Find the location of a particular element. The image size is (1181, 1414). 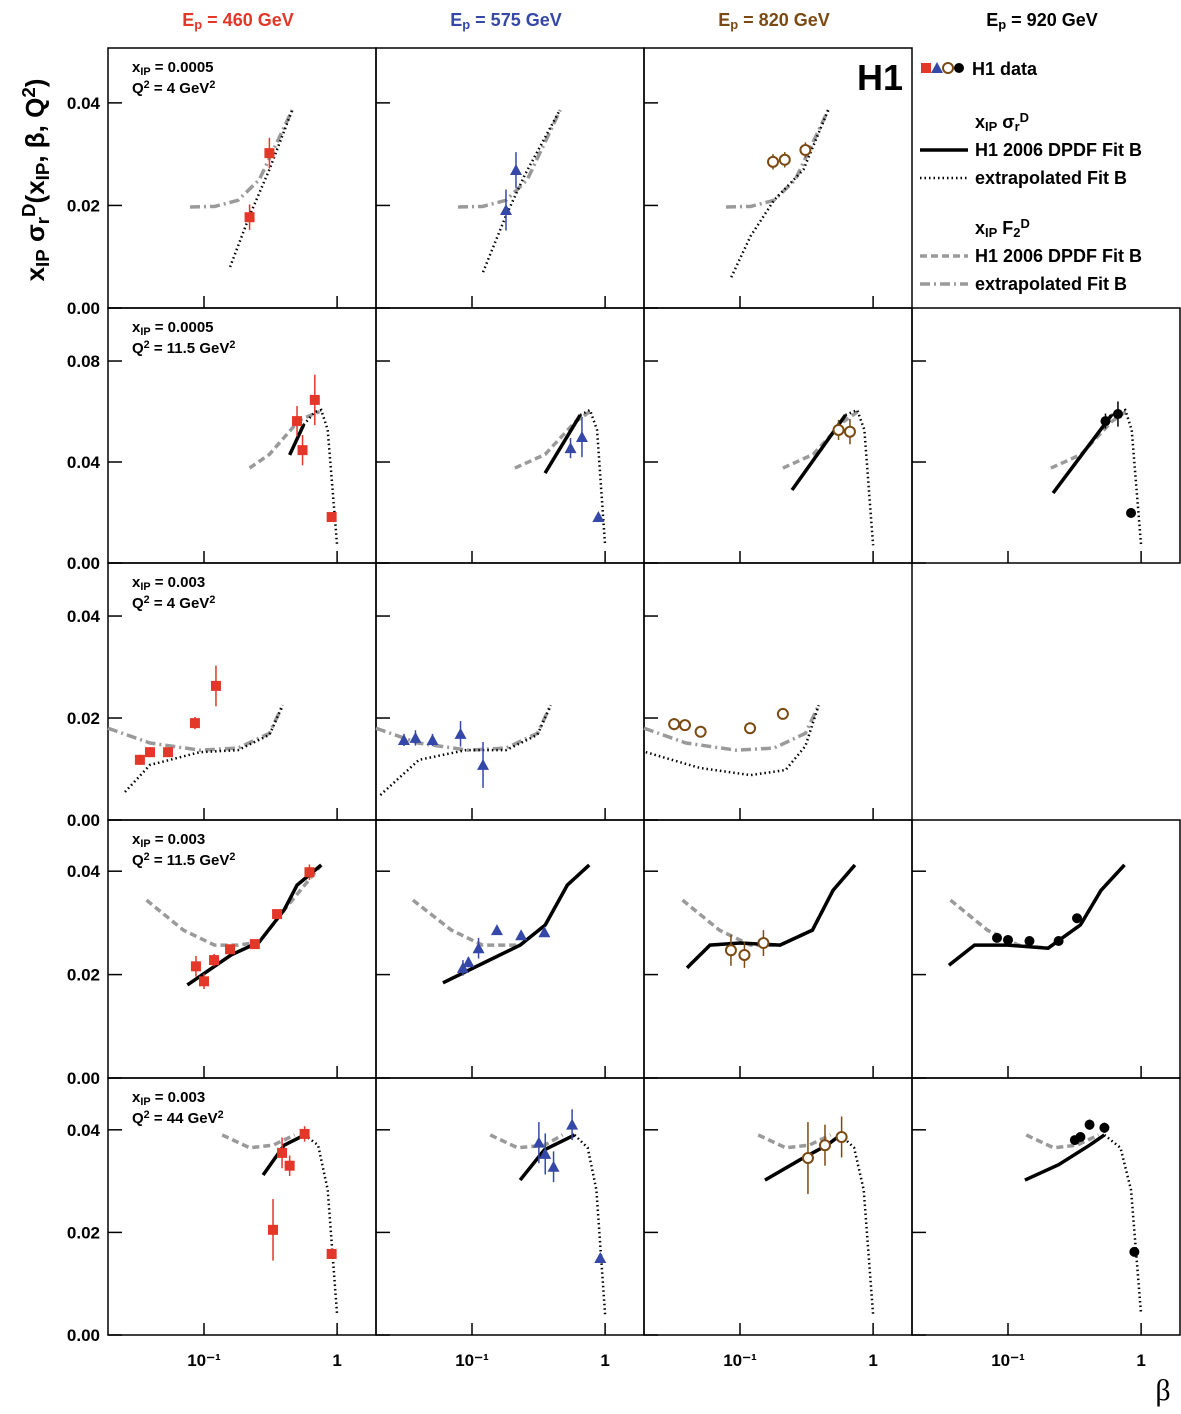

y-axis-label-part: (x is located at coordinates (35, 192).